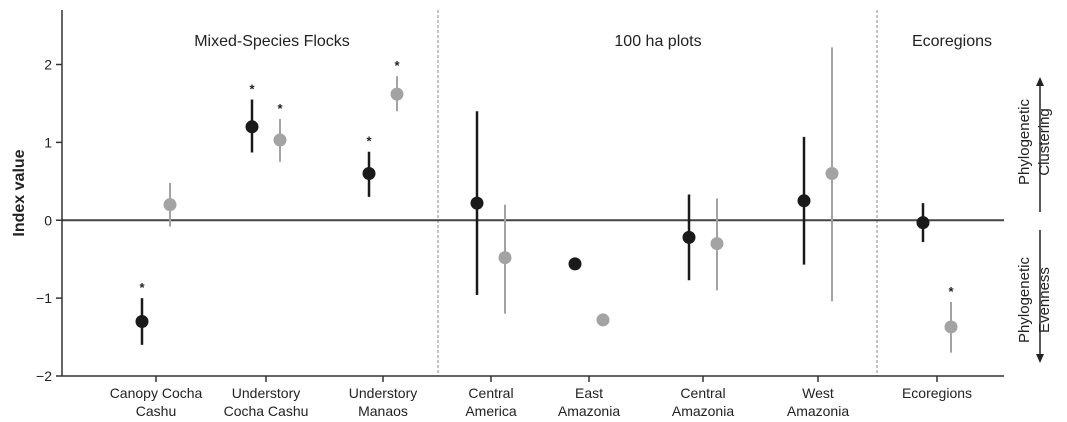 This screenshot has width=1067, height=422. What do you see at coordinates (48, 142) in the screenshot?
I see `y-tick-label: 1` at bounding box center [48, 142].